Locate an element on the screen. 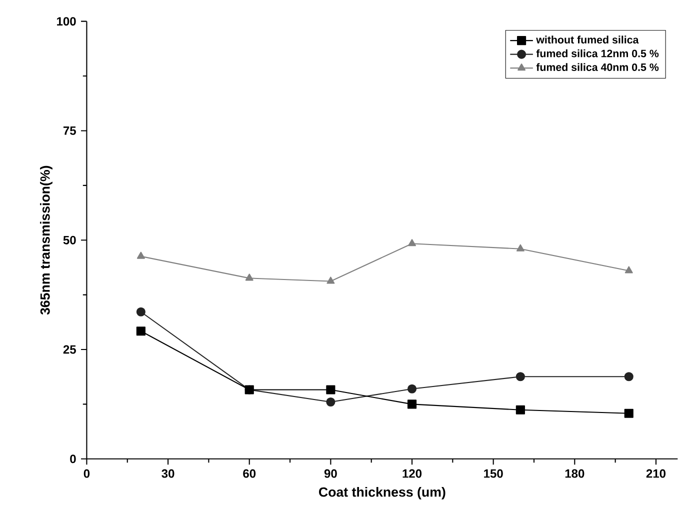  y-tick-label: 25 is located at coordinates (69, 349).